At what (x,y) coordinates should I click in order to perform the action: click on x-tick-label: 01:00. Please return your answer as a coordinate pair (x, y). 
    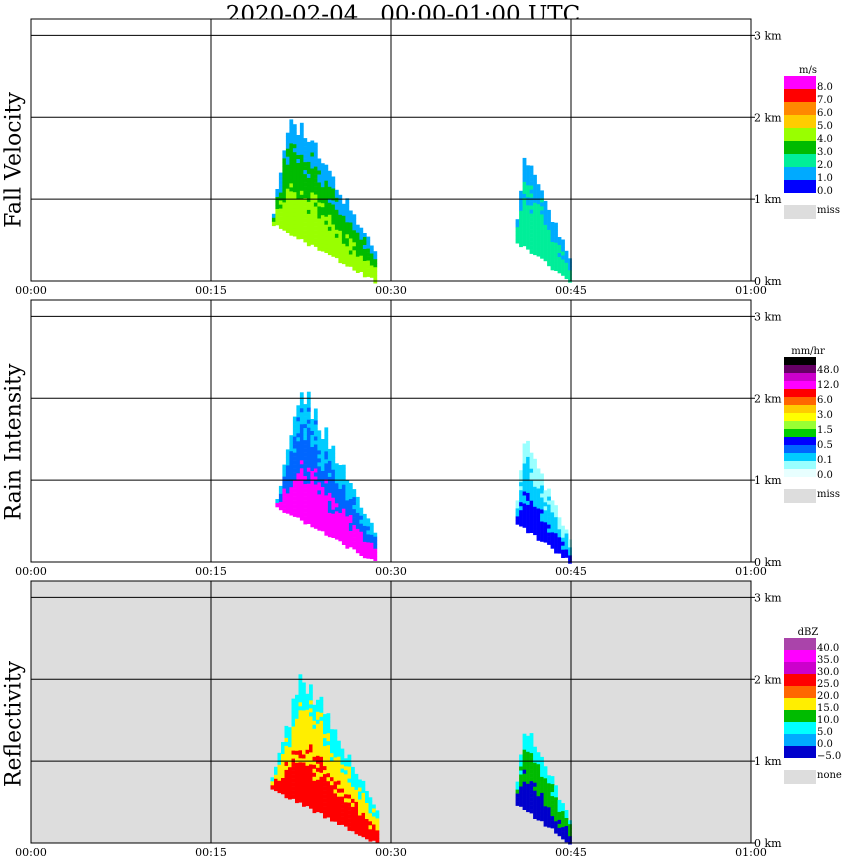
    Looking at the image, I should click on (751, 852).